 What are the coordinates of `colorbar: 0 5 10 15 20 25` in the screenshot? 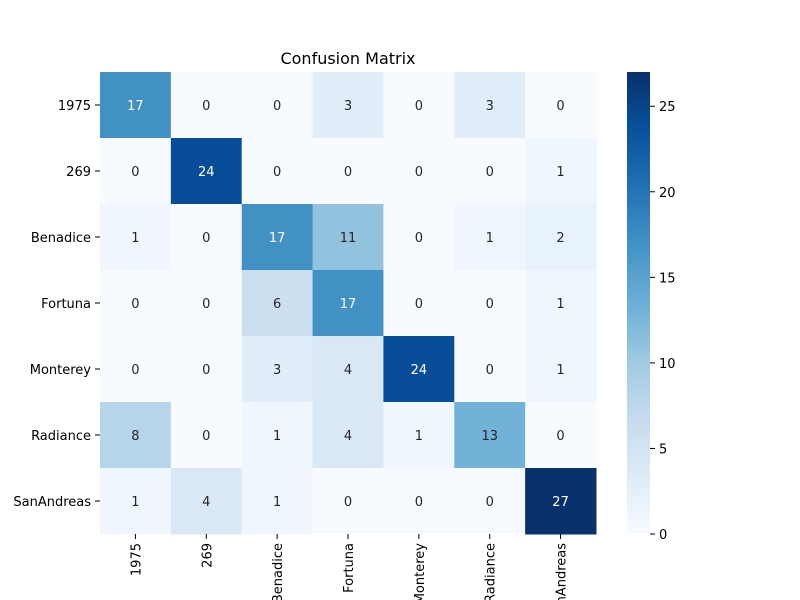 It's located at (651, 307).